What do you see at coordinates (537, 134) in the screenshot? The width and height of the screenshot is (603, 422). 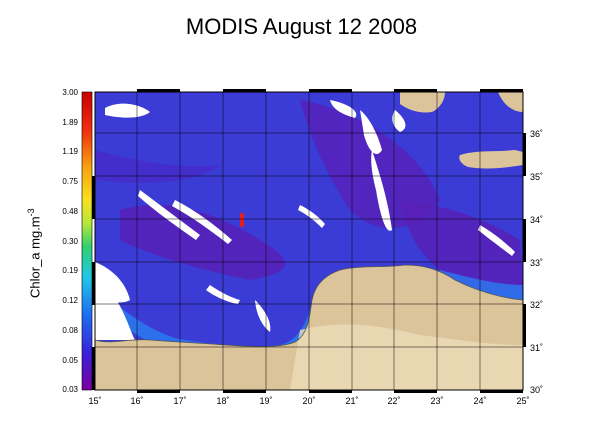 I see `lat-tick-label: 36˚` at bounding box center [537, 134].